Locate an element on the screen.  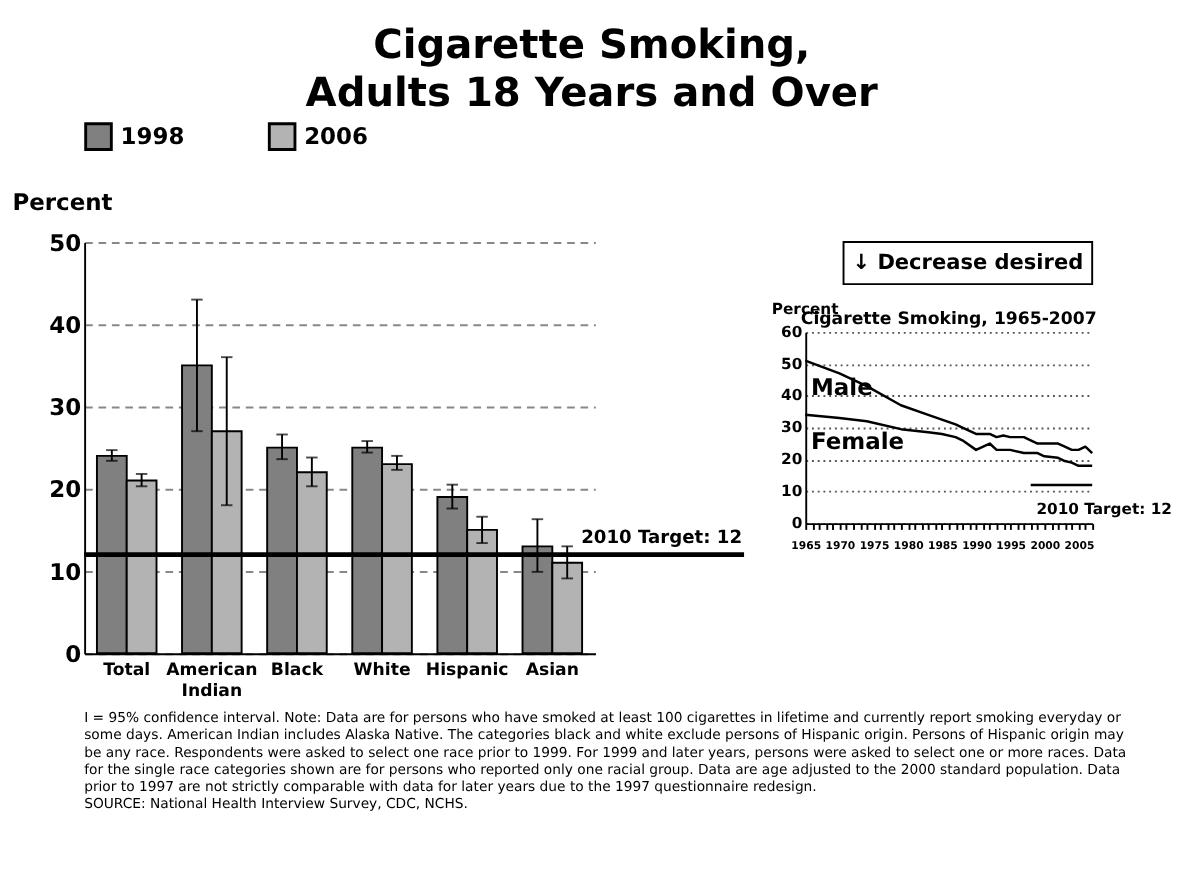
x-tick-label: Black is located at coordinates (297, 671).